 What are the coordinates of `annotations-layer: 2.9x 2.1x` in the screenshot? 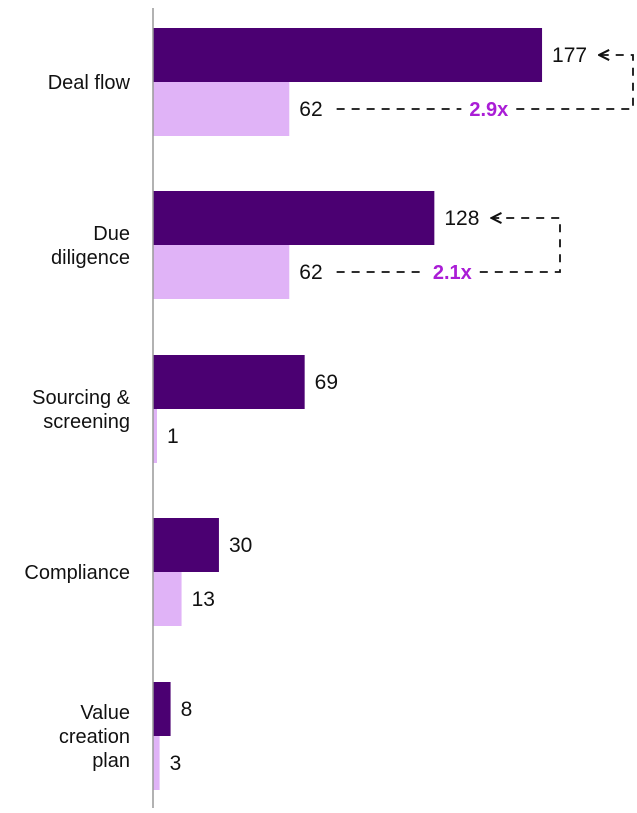 It's located at (485, 169).